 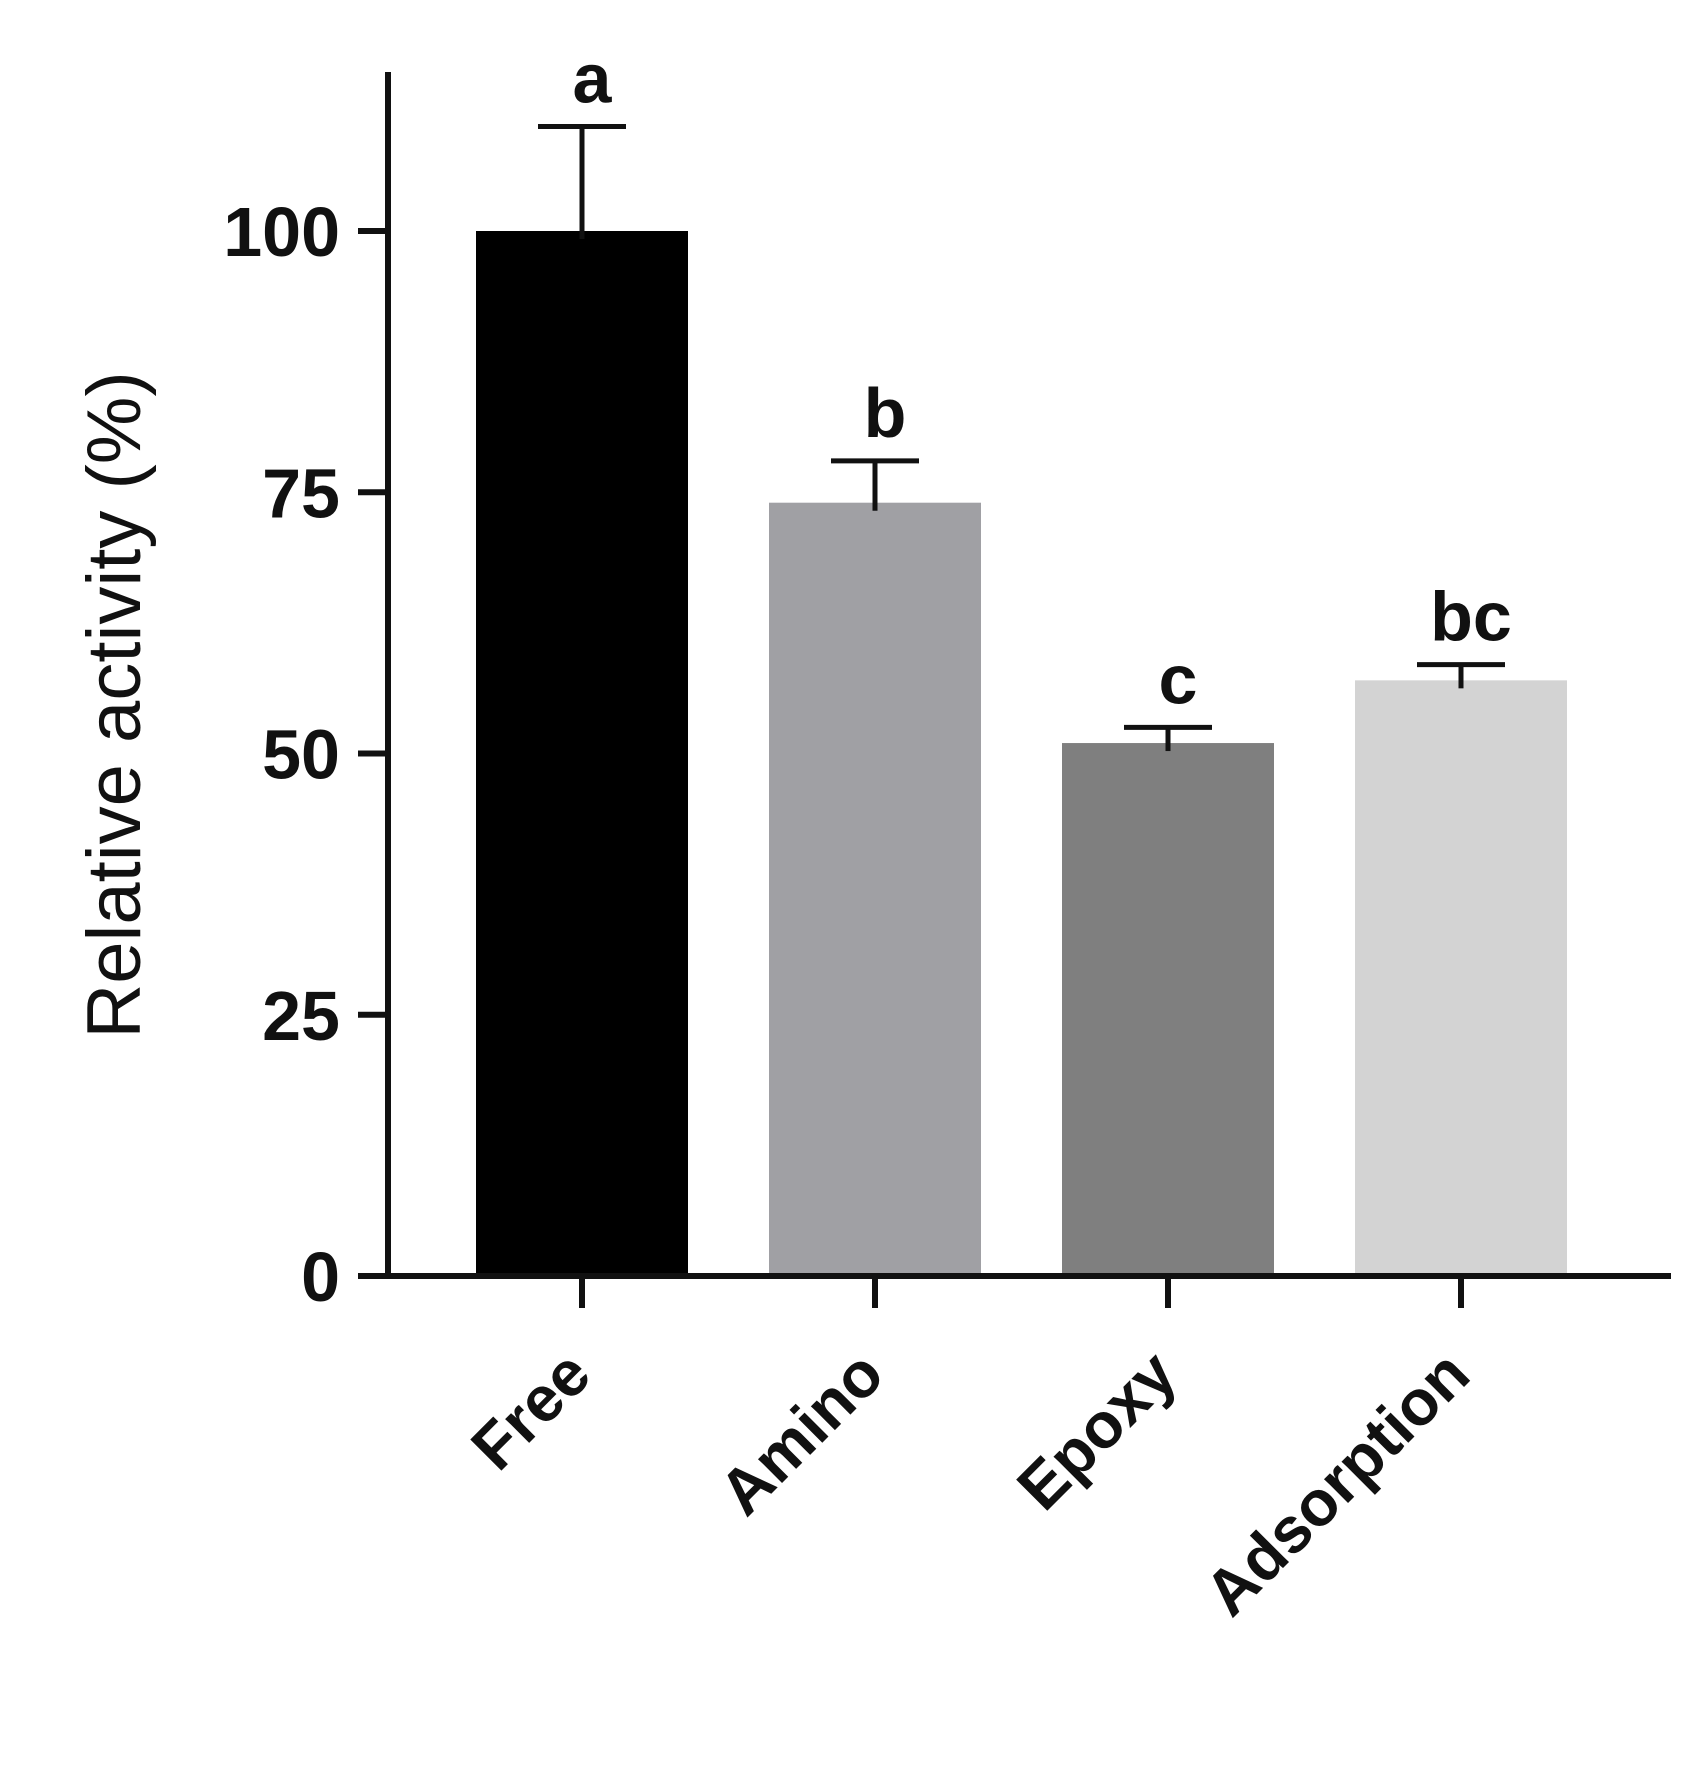 I want to click on y-tick-label: 25, so click(x=301, y=1016).